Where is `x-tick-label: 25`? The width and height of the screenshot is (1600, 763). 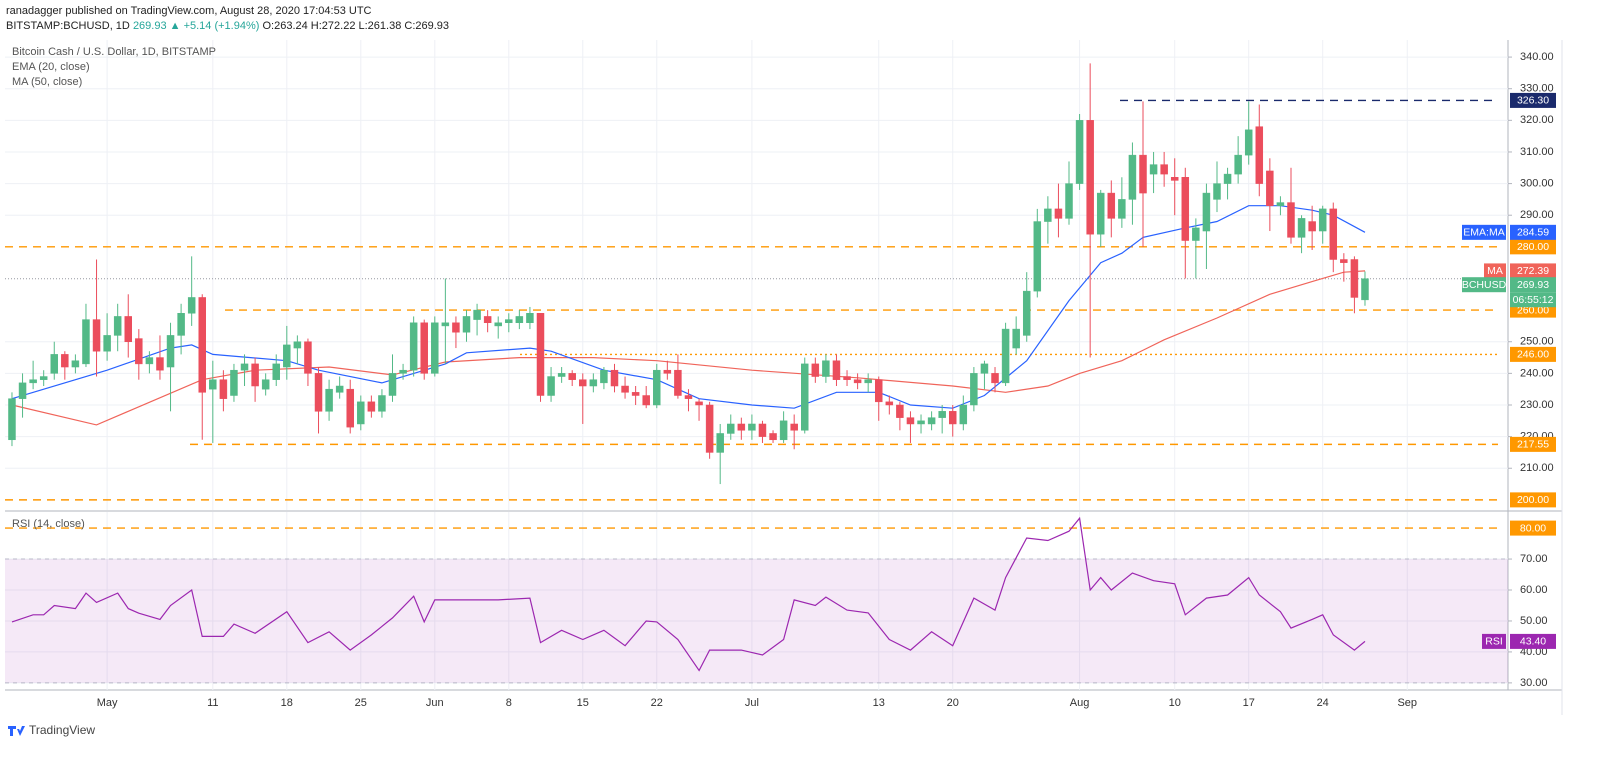 x-tick-label: 25 is located at coordinates (361, 703).